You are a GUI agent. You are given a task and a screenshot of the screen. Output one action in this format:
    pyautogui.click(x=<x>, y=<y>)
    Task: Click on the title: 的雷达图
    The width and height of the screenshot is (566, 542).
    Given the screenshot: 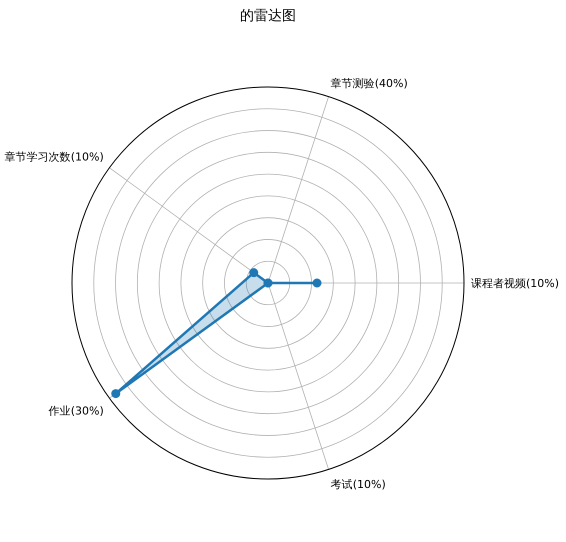 What is the action you would take?
    pyautogui.click(x=268, y=16)
    